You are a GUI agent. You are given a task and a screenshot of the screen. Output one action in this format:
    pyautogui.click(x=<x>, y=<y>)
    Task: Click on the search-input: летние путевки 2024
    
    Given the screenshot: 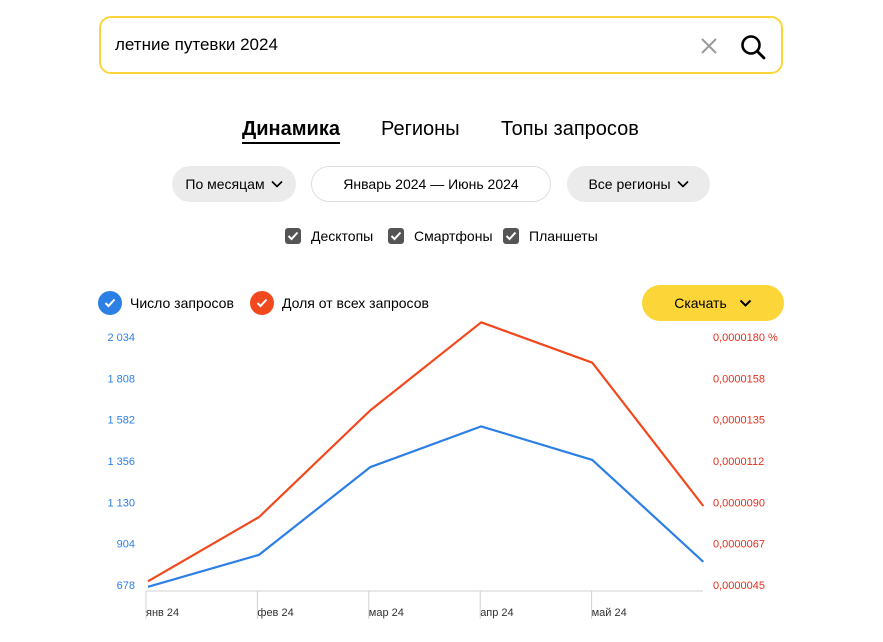 What is the action you would take?
    pyautogui.click(x=196, y=44)
    